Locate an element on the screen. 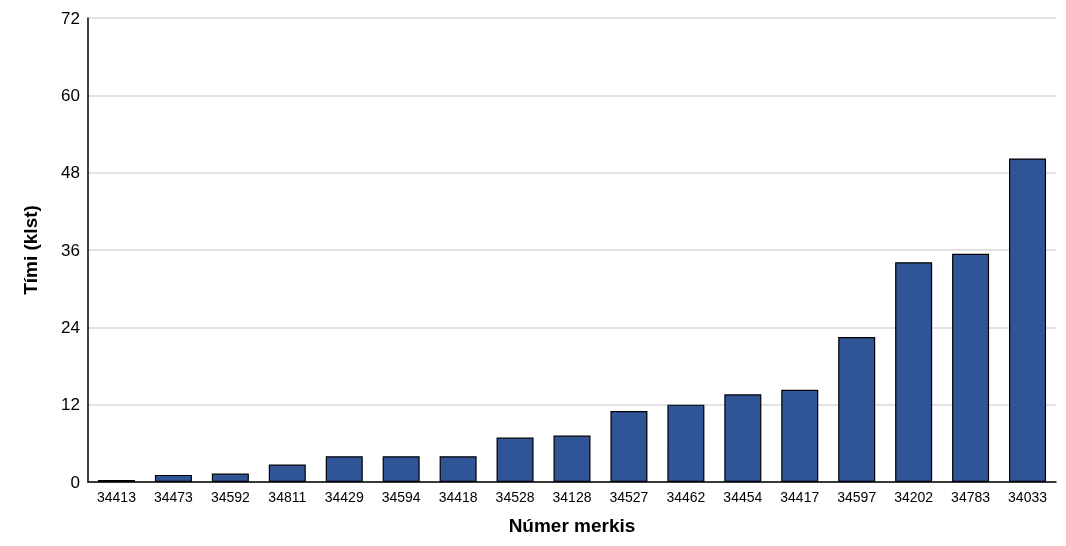 The height and width of the screenshot is (546, 1066). x-tick-label: 34429 is located at coordinates (344, 497).